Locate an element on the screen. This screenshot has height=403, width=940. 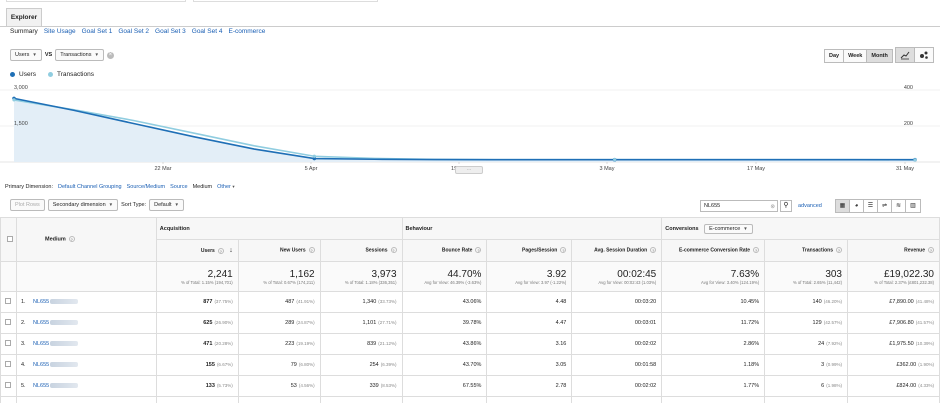
col-users: Users? ↓ is located at coordinates (197, 250).